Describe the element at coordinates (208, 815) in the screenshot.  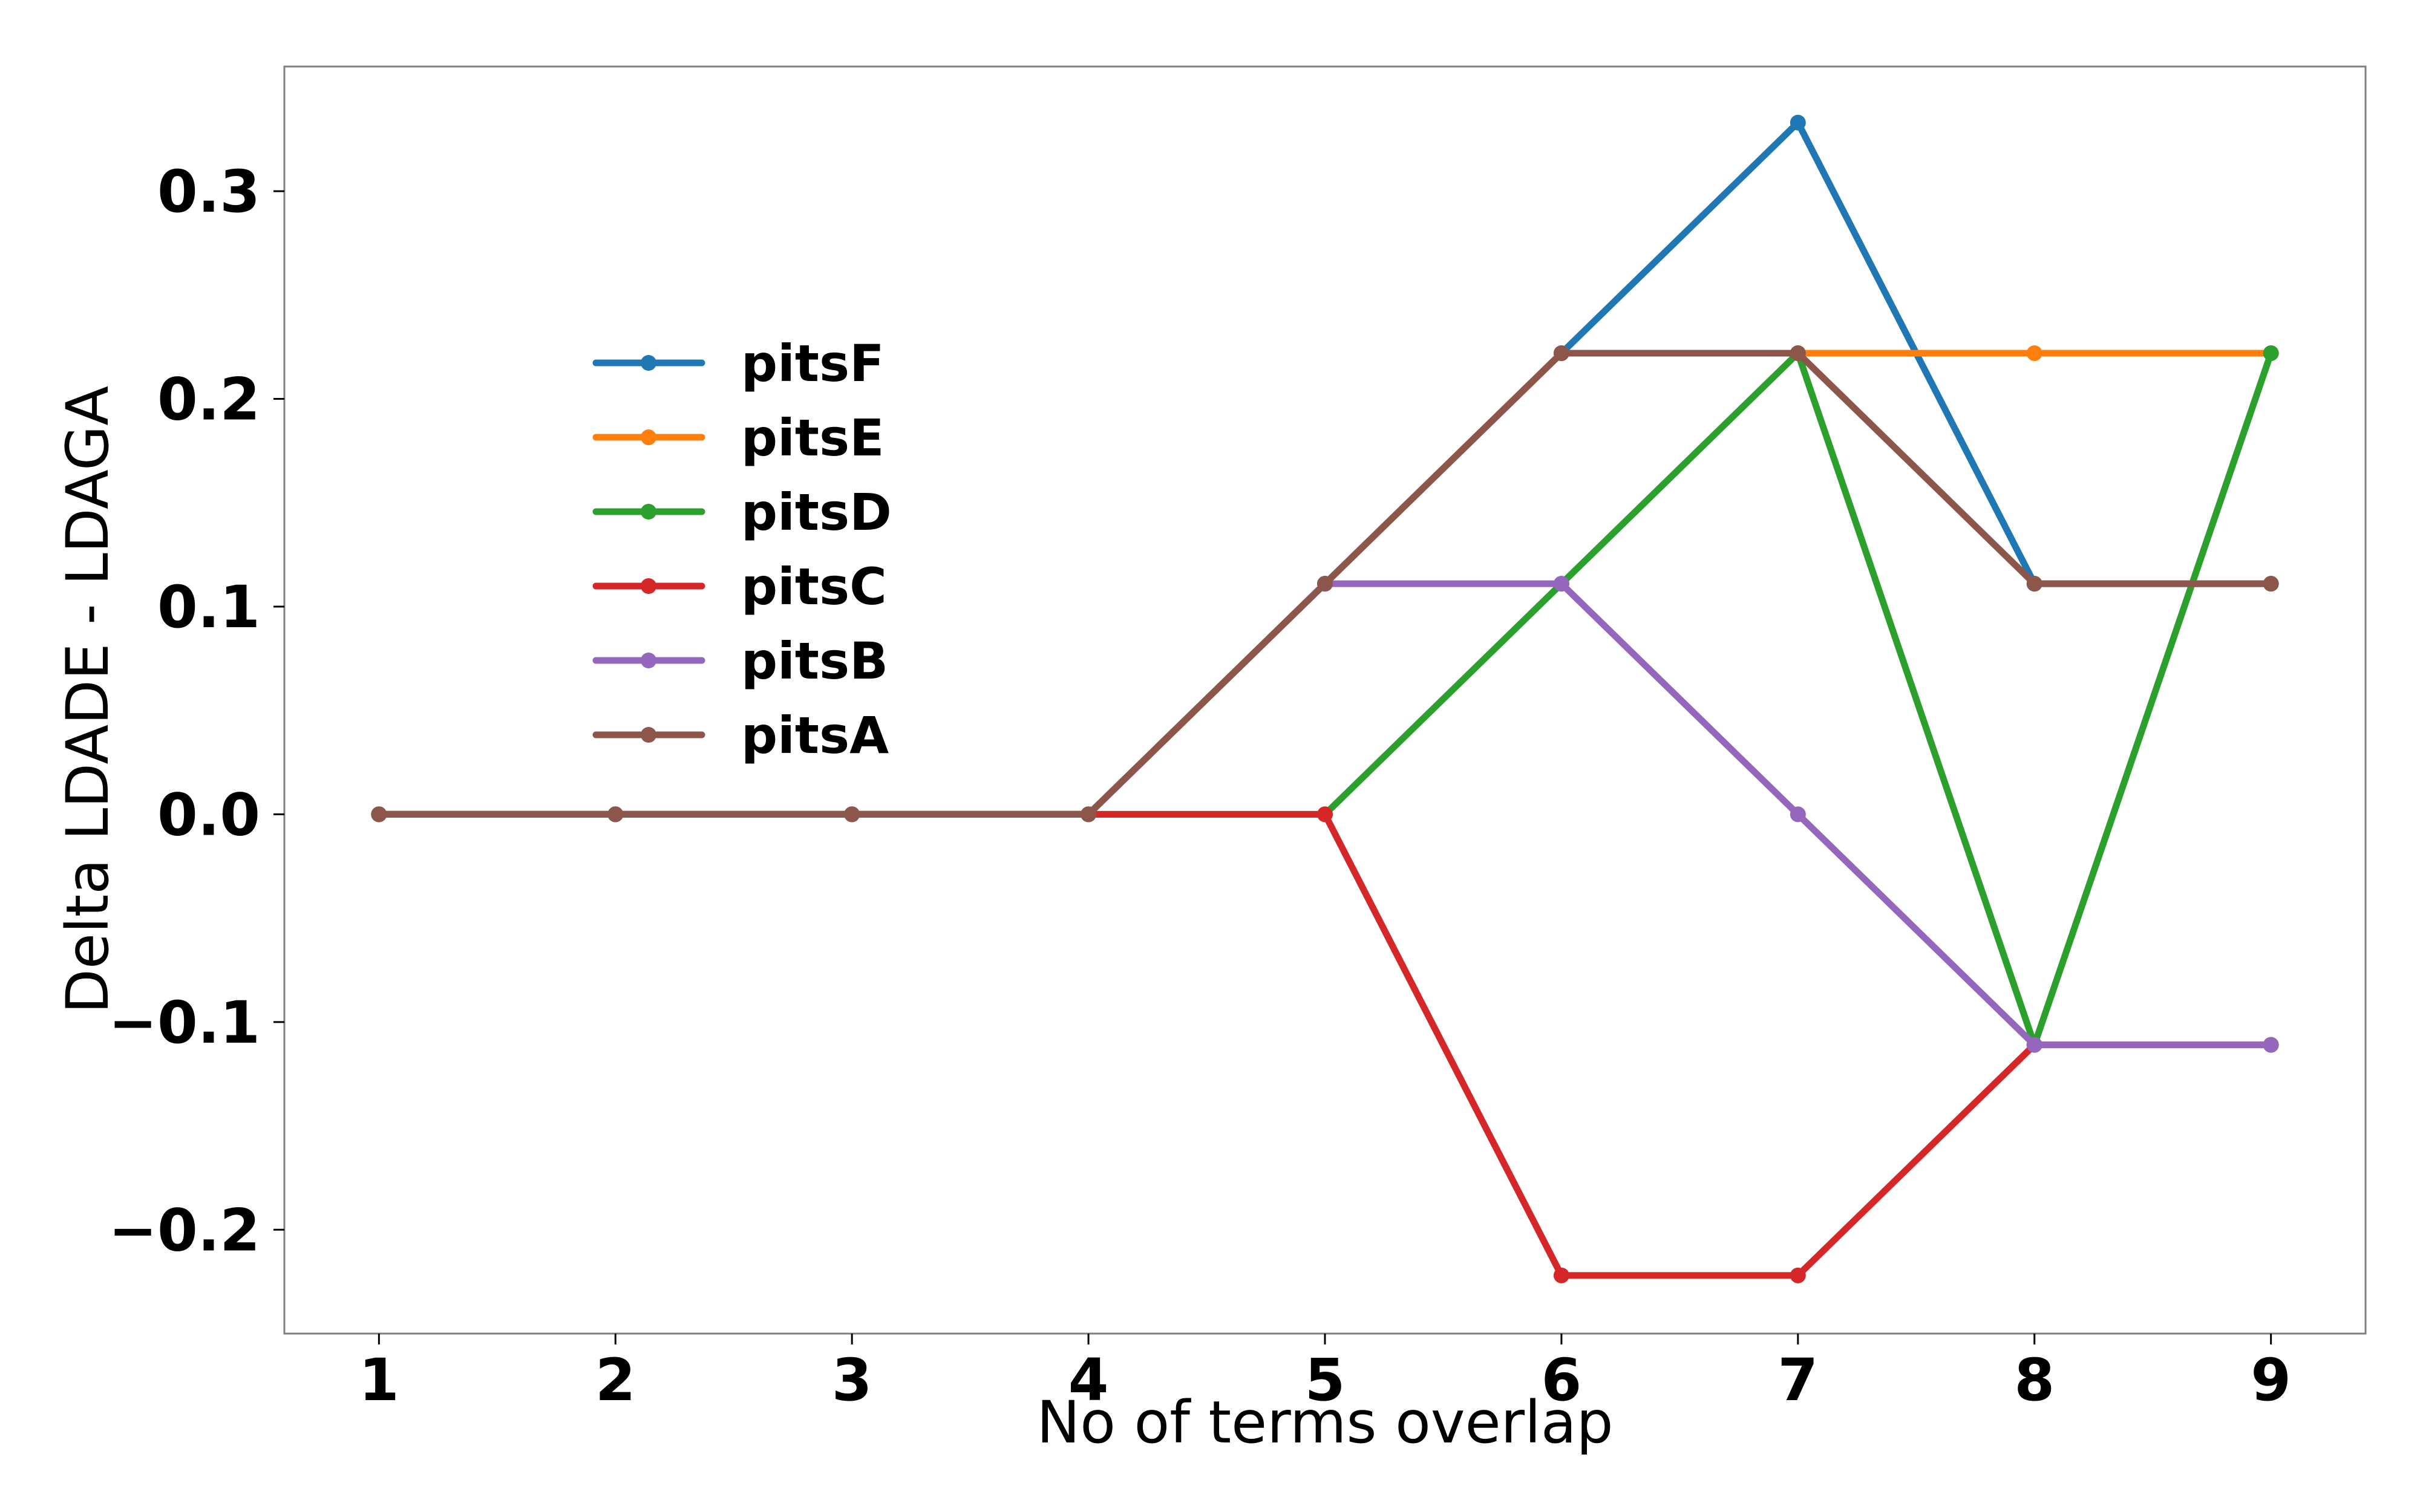
I see `y-tick-label-2: 0.0` at that location.